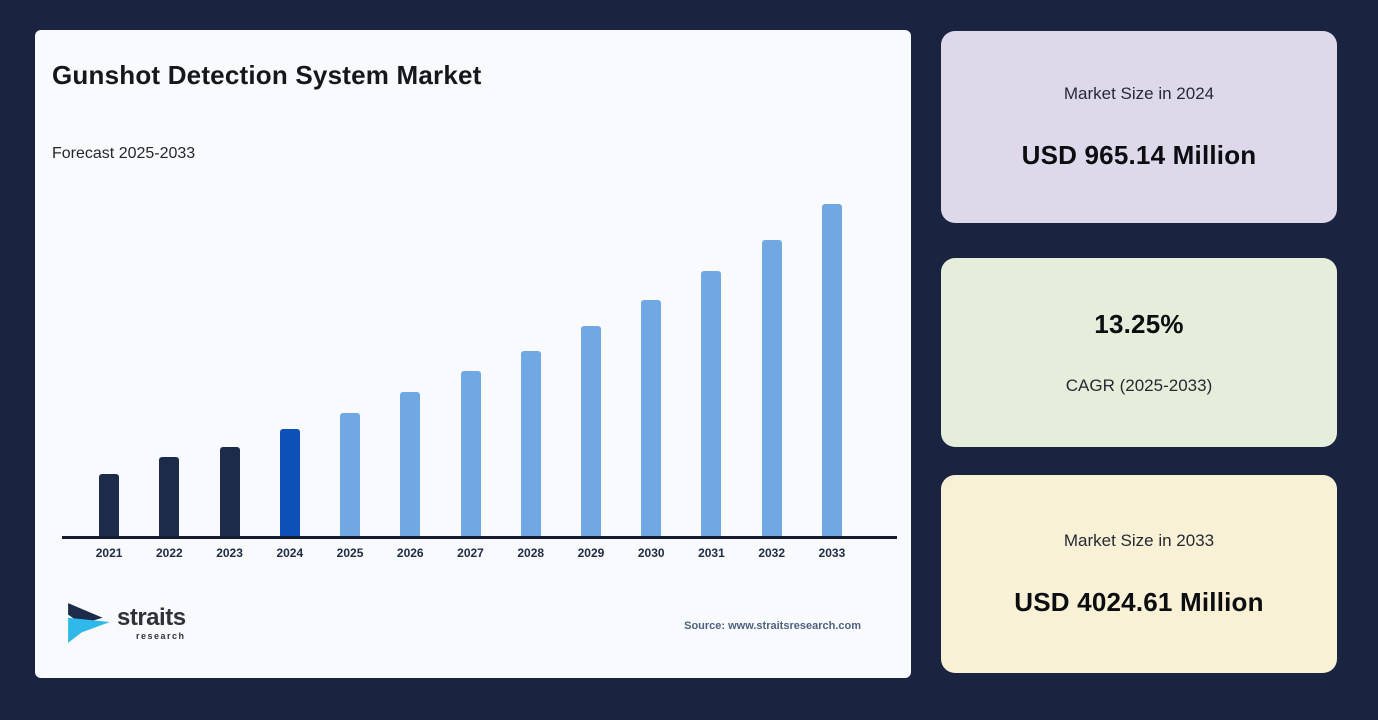 This screenshot has width=1378, height=720. Describe the element at coordinates (109, 504) in the screenshot. I see `bar-2021` at that location.